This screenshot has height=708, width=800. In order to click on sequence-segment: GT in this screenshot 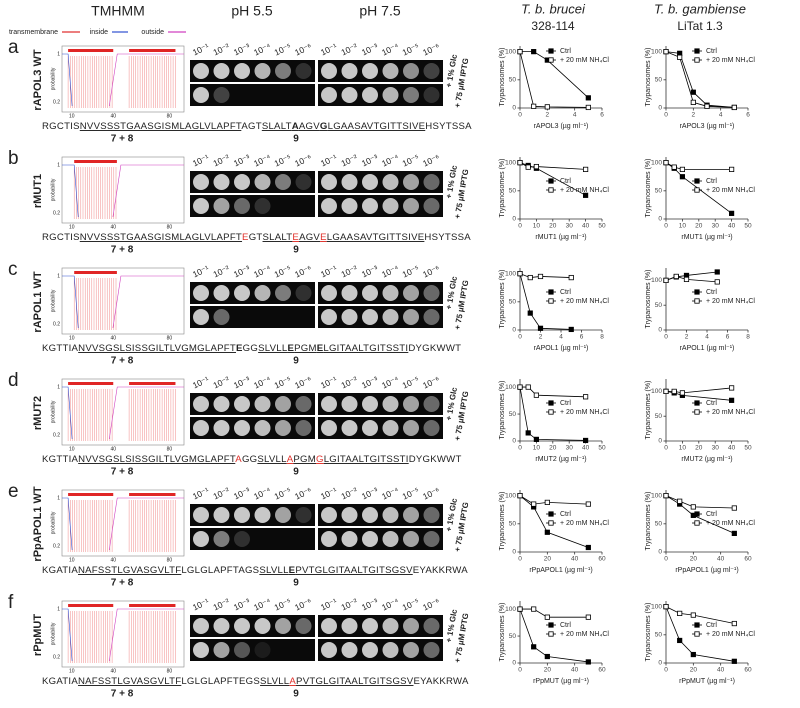, I will do `click(256, 237)`.